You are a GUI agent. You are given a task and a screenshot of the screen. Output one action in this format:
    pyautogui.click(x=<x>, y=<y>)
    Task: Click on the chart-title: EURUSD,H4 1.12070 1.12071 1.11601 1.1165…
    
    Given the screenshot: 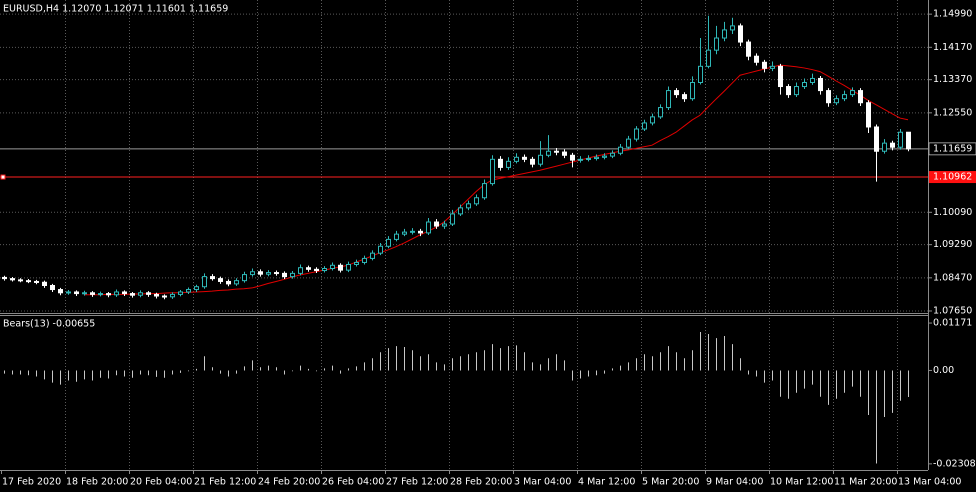 What is the action you would take?
    pyautogui.click(x=115, y=9)
    